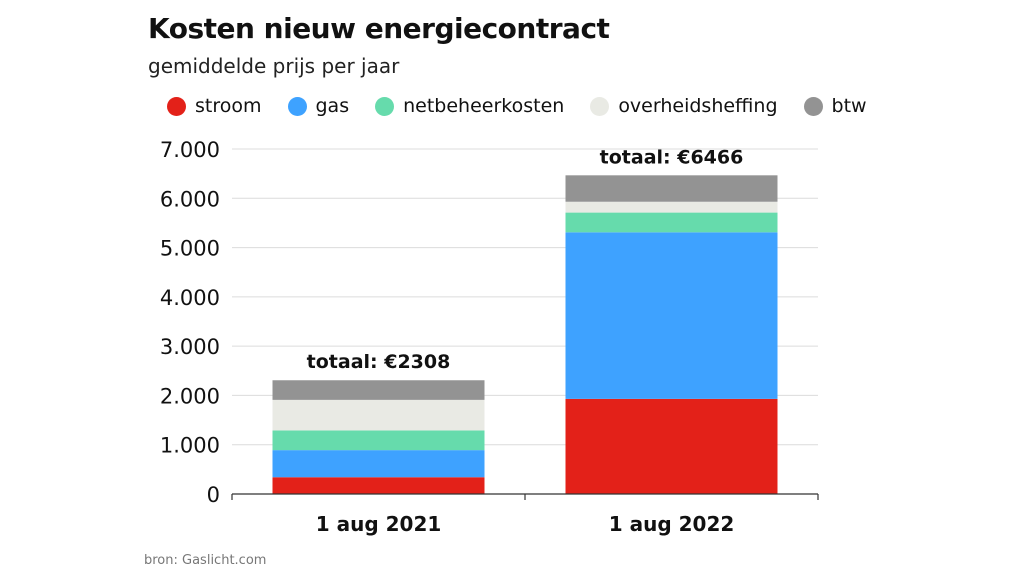 This screenshot has height=576, width=1024. I want to click on legend-dot-netbeheerkosten, so click(385, 106).